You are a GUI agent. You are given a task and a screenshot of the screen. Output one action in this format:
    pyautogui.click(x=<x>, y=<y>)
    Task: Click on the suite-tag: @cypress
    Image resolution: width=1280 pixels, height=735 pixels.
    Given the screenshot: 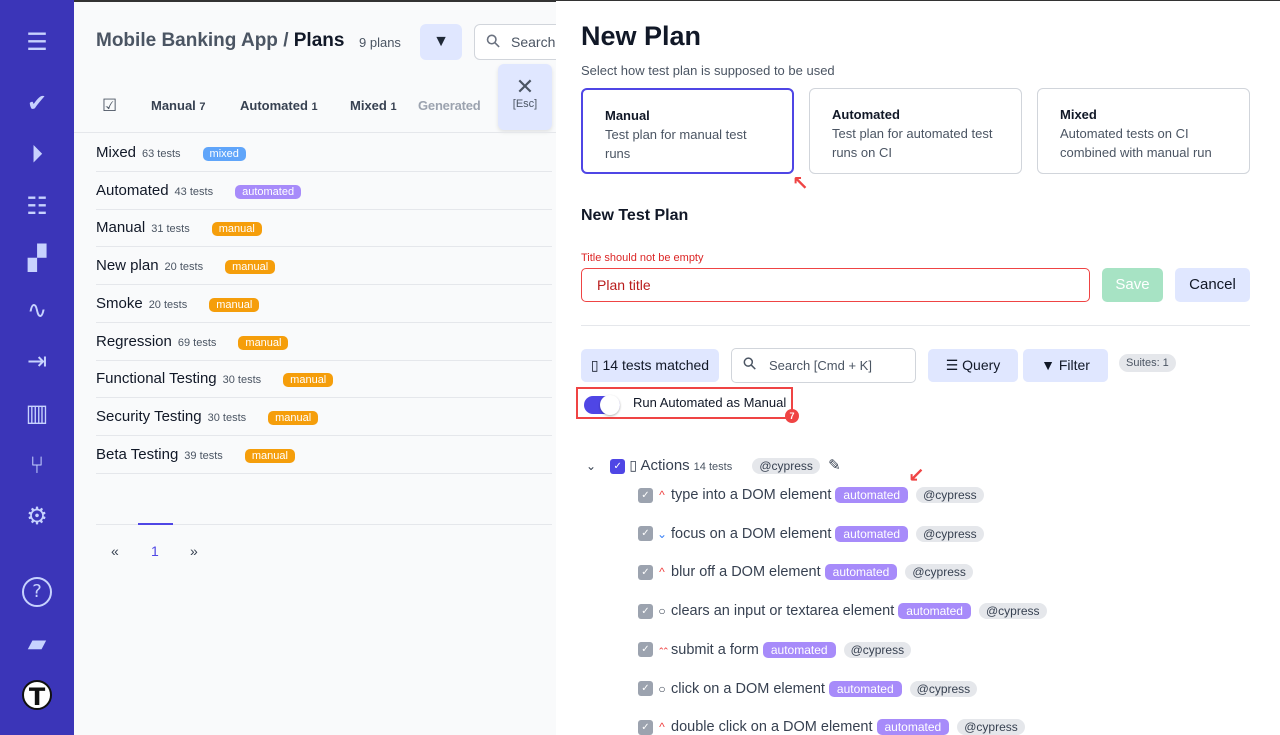 What is the action you would take?
    pyautogui.click(x=786, y=466)
    